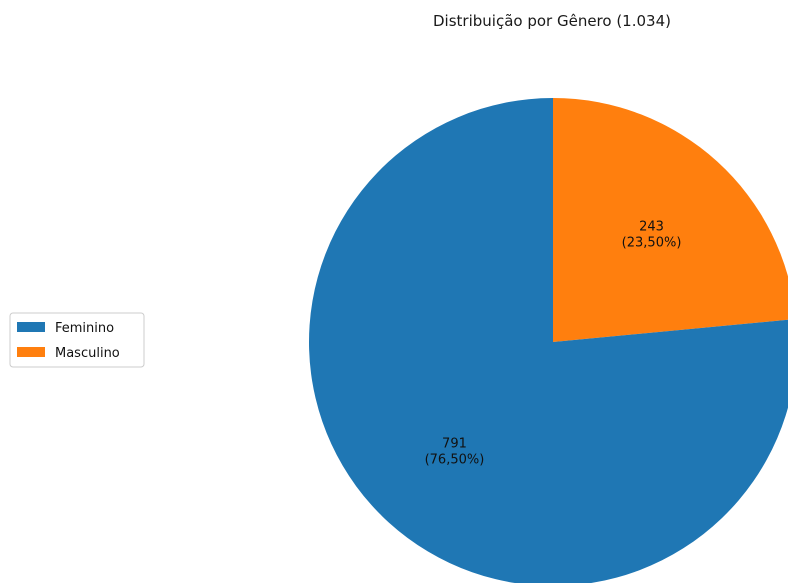 The height and width of the screenshot is (583, 788). What do you see at coordinates (31, 327) in the screenshot?
I see `legend-swatch-feminino` at bounding box center [31, 327].